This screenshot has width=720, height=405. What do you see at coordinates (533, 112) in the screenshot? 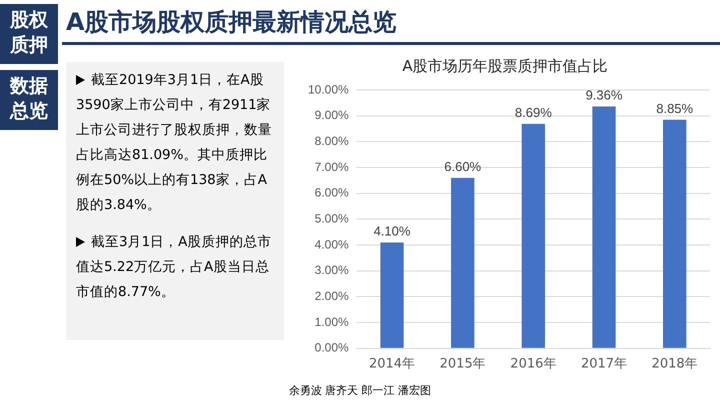
I see `data-label: 8.69%` at bounding box center [533, 112].